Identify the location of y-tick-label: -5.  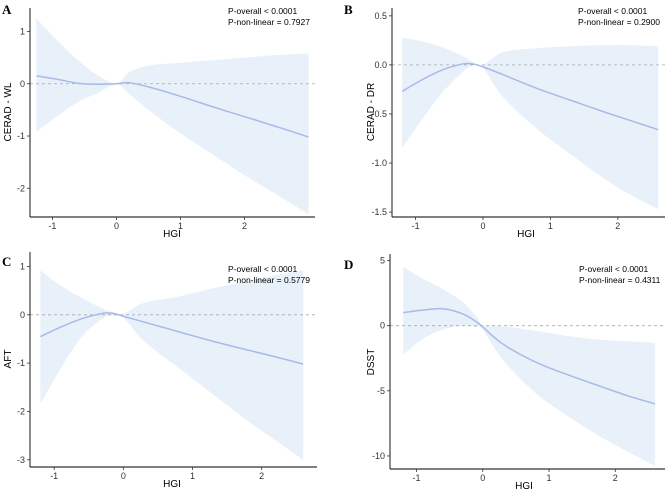
(381, 391).